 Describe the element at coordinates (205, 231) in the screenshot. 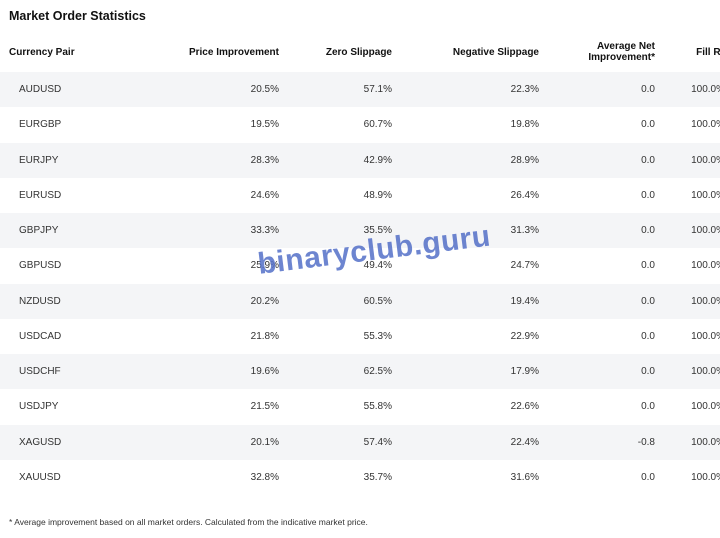

I see `cell-price-improvement: 33.3%` at that location.